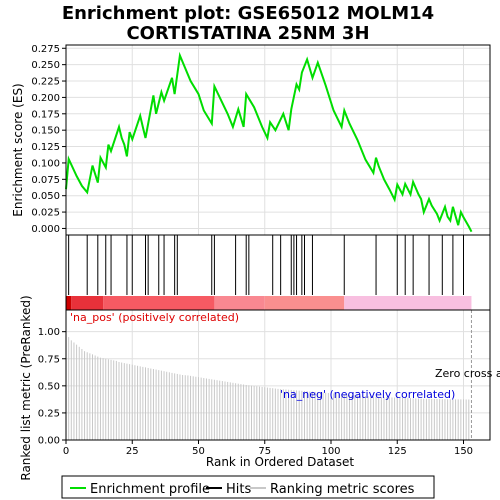 Image resolution: width=500 pixels, height=500 pixels. I want to click on x-tick-label: 75, so click(264, 451).